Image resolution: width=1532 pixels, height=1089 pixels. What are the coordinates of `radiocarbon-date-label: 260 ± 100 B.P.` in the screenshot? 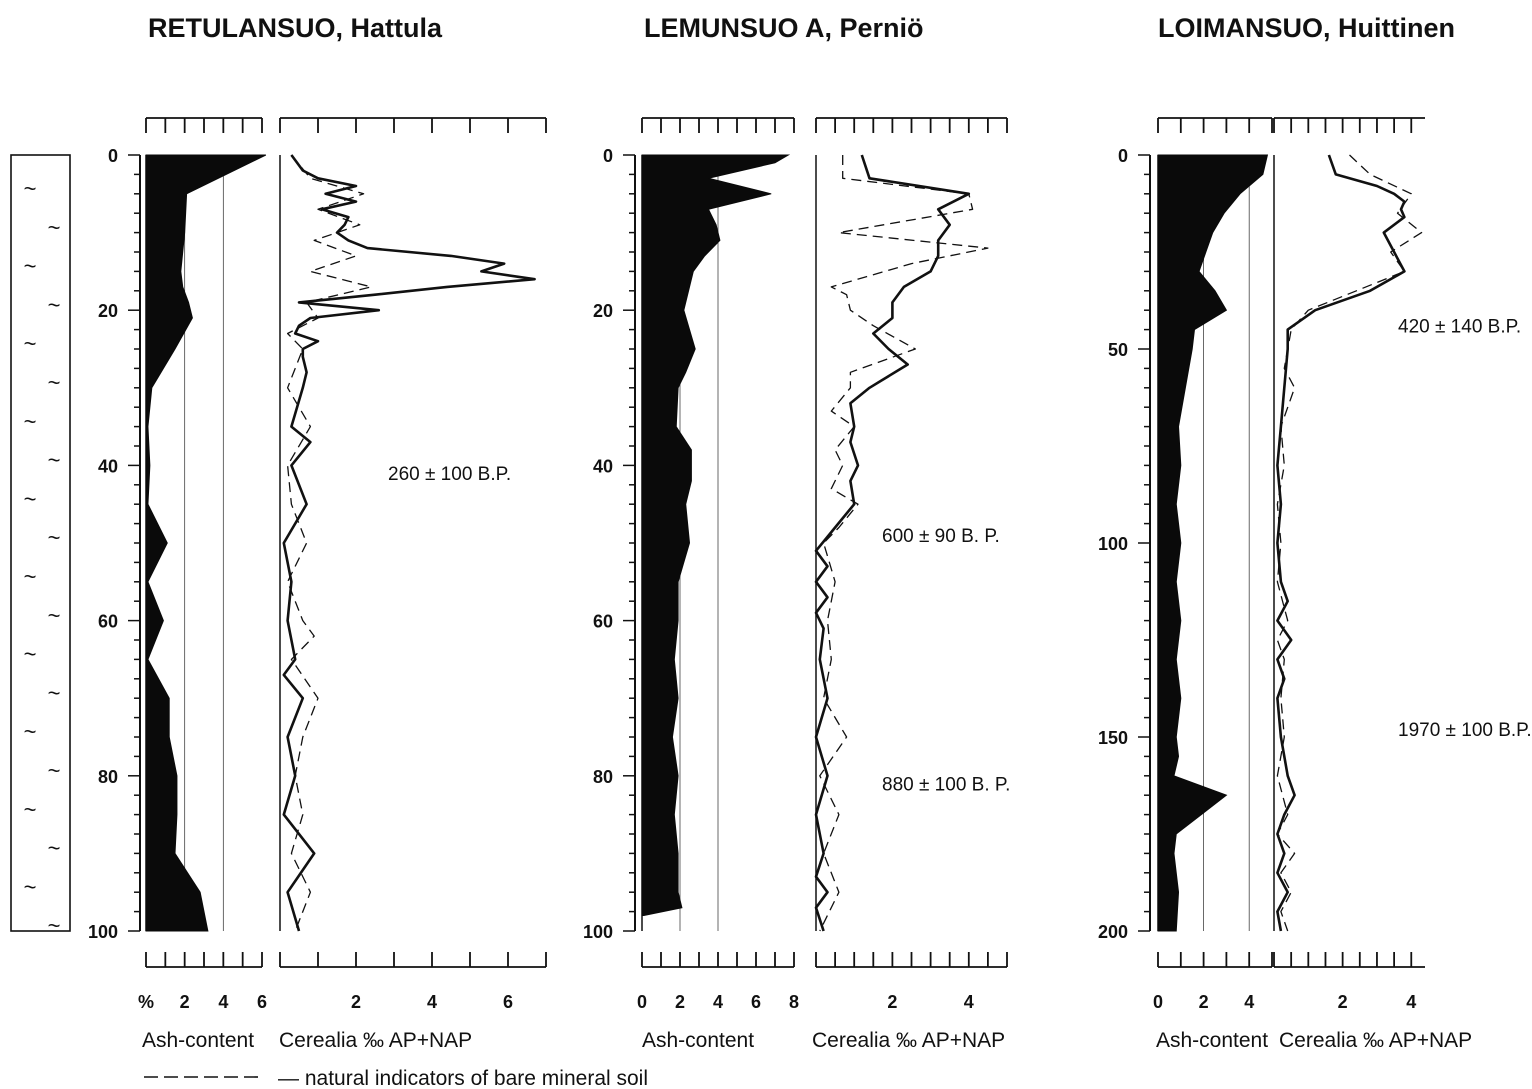 It's located at (449, 474).